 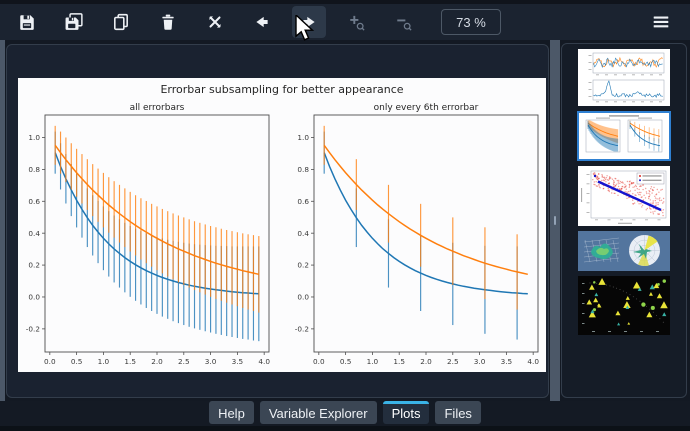 I want to click on previous-plot-button, so click(x=262, y=22).